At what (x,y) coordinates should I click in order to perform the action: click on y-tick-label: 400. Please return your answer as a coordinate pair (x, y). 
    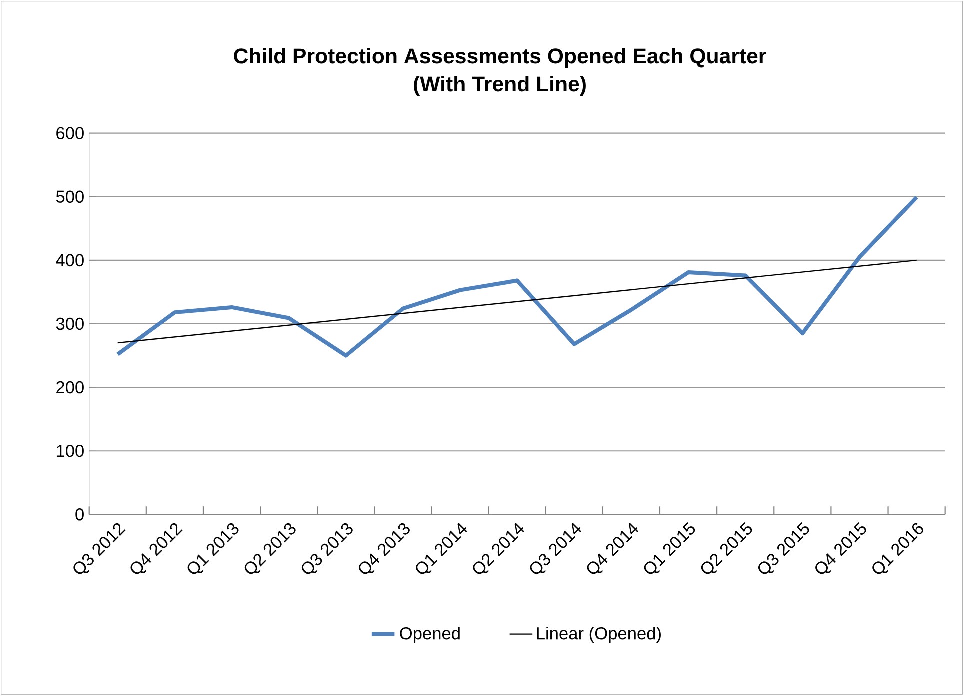
    Looking at the image, I should click on (70, 260).